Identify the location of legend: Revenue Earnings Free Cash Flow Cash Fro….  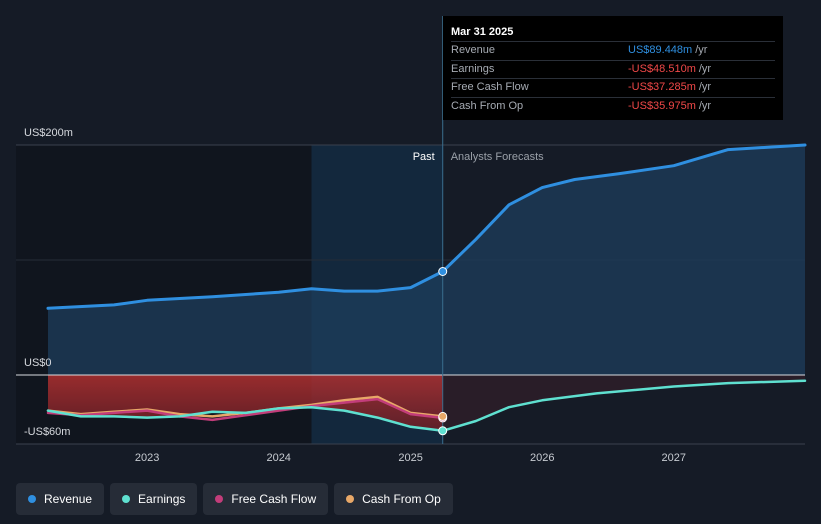
(234, 499).